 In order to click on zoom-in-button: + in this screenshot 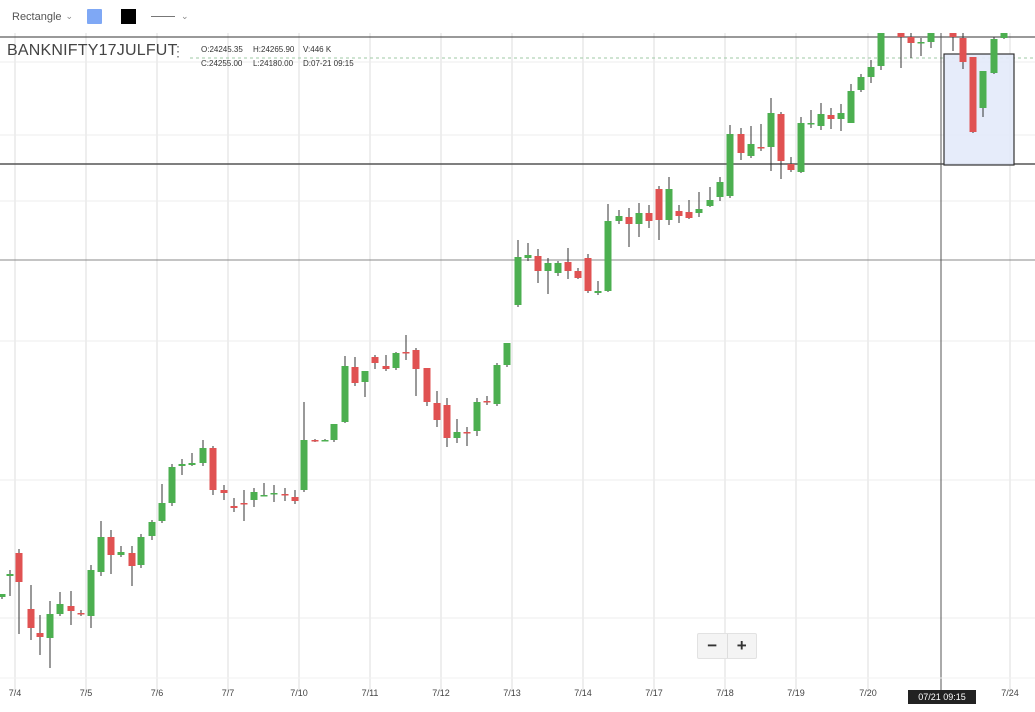, I will do `click(741, 645)`.